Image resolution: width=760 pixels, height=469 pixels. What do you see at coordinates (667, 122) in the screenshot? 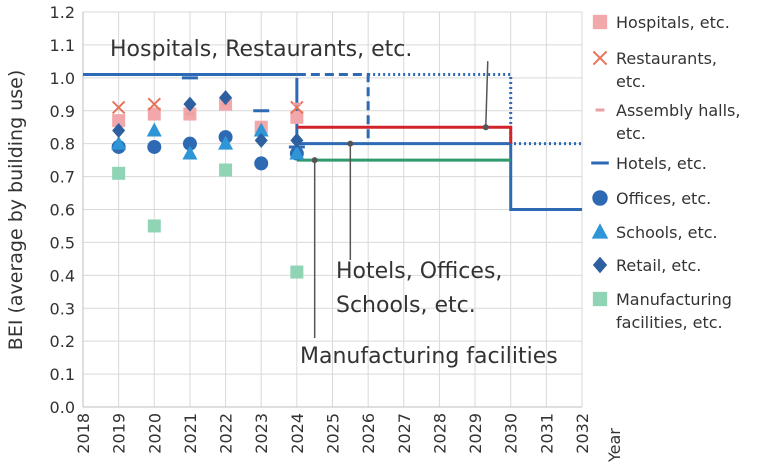
I see `legend-item: Assembly halls, etc.` at bounding box center [667, 122].